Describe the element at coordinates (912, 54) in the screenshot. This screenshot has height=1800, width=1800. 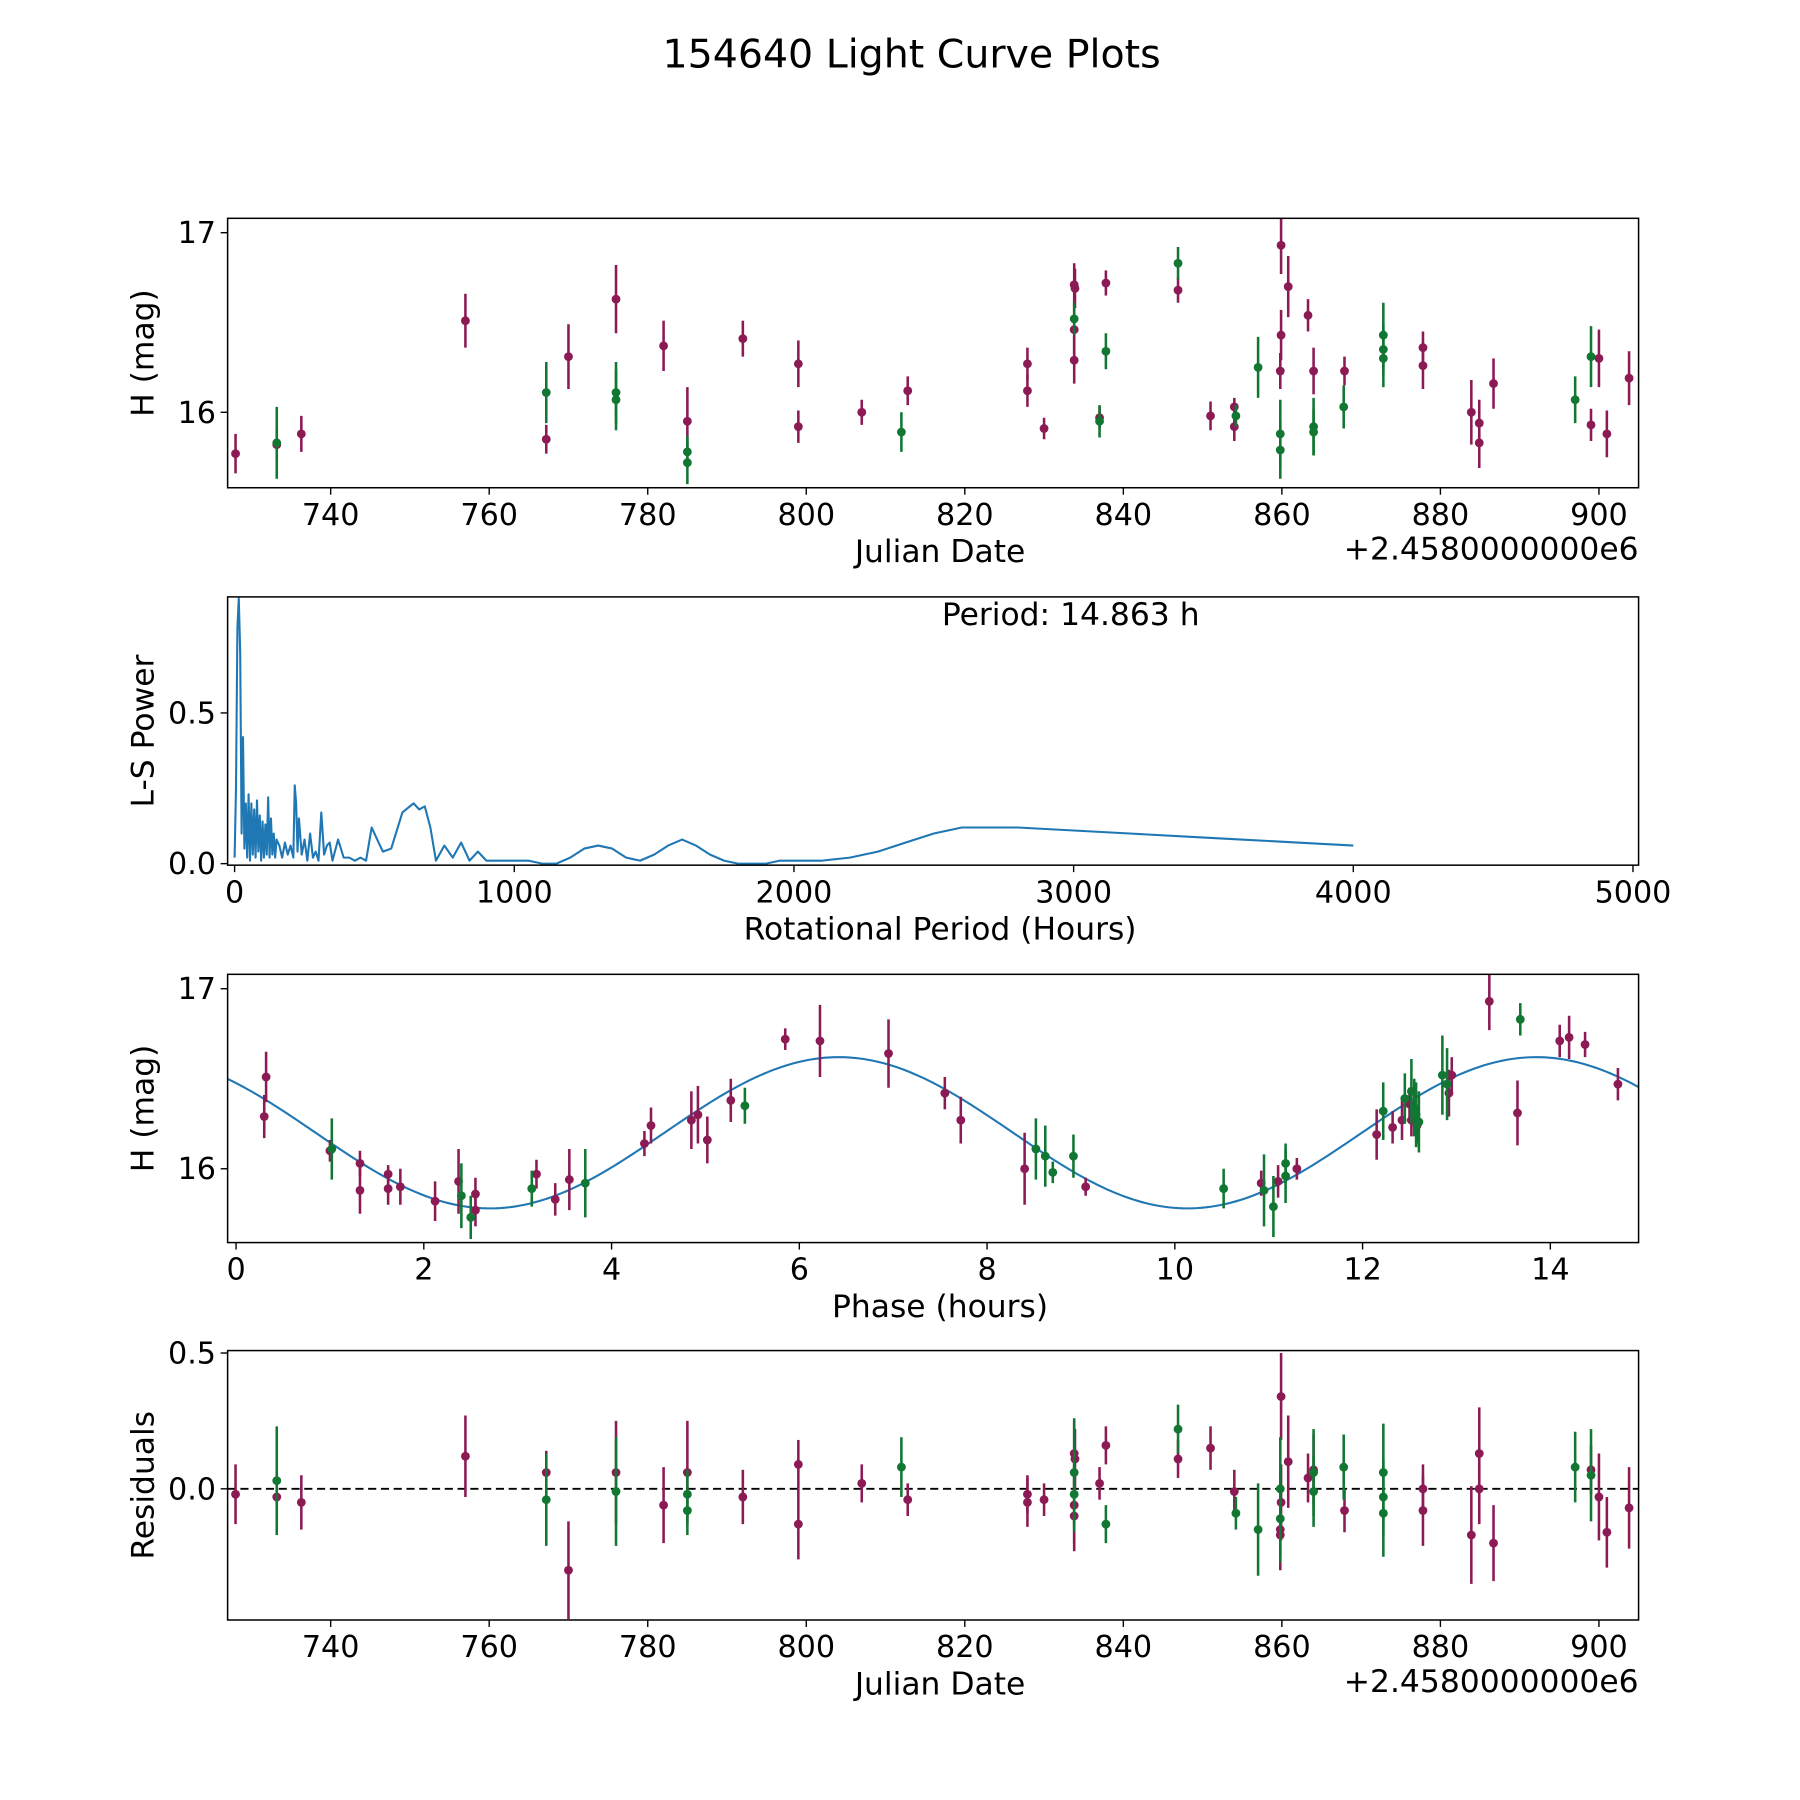
I see `figure-title: 154640 Light Curve Plots` at that location.